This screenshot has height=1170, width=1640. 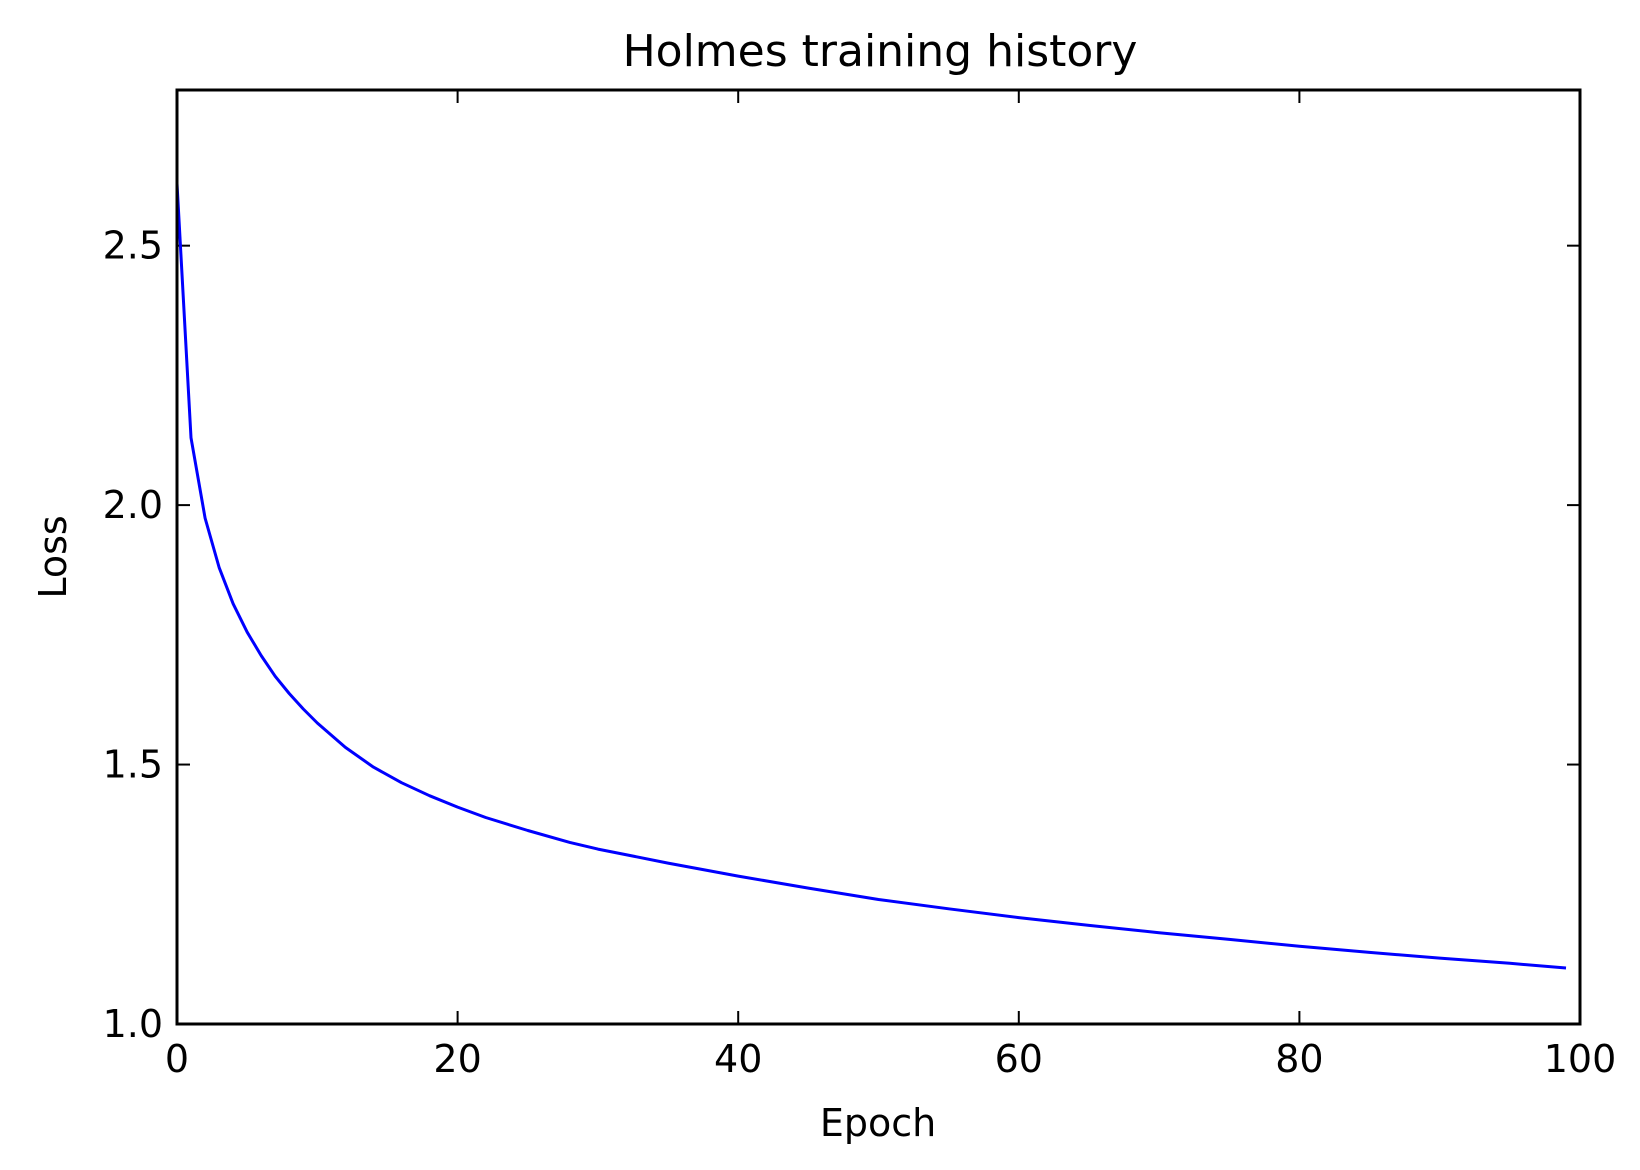 I want to click on y-tick-label: 1.0, so click(x=133, y=1024).